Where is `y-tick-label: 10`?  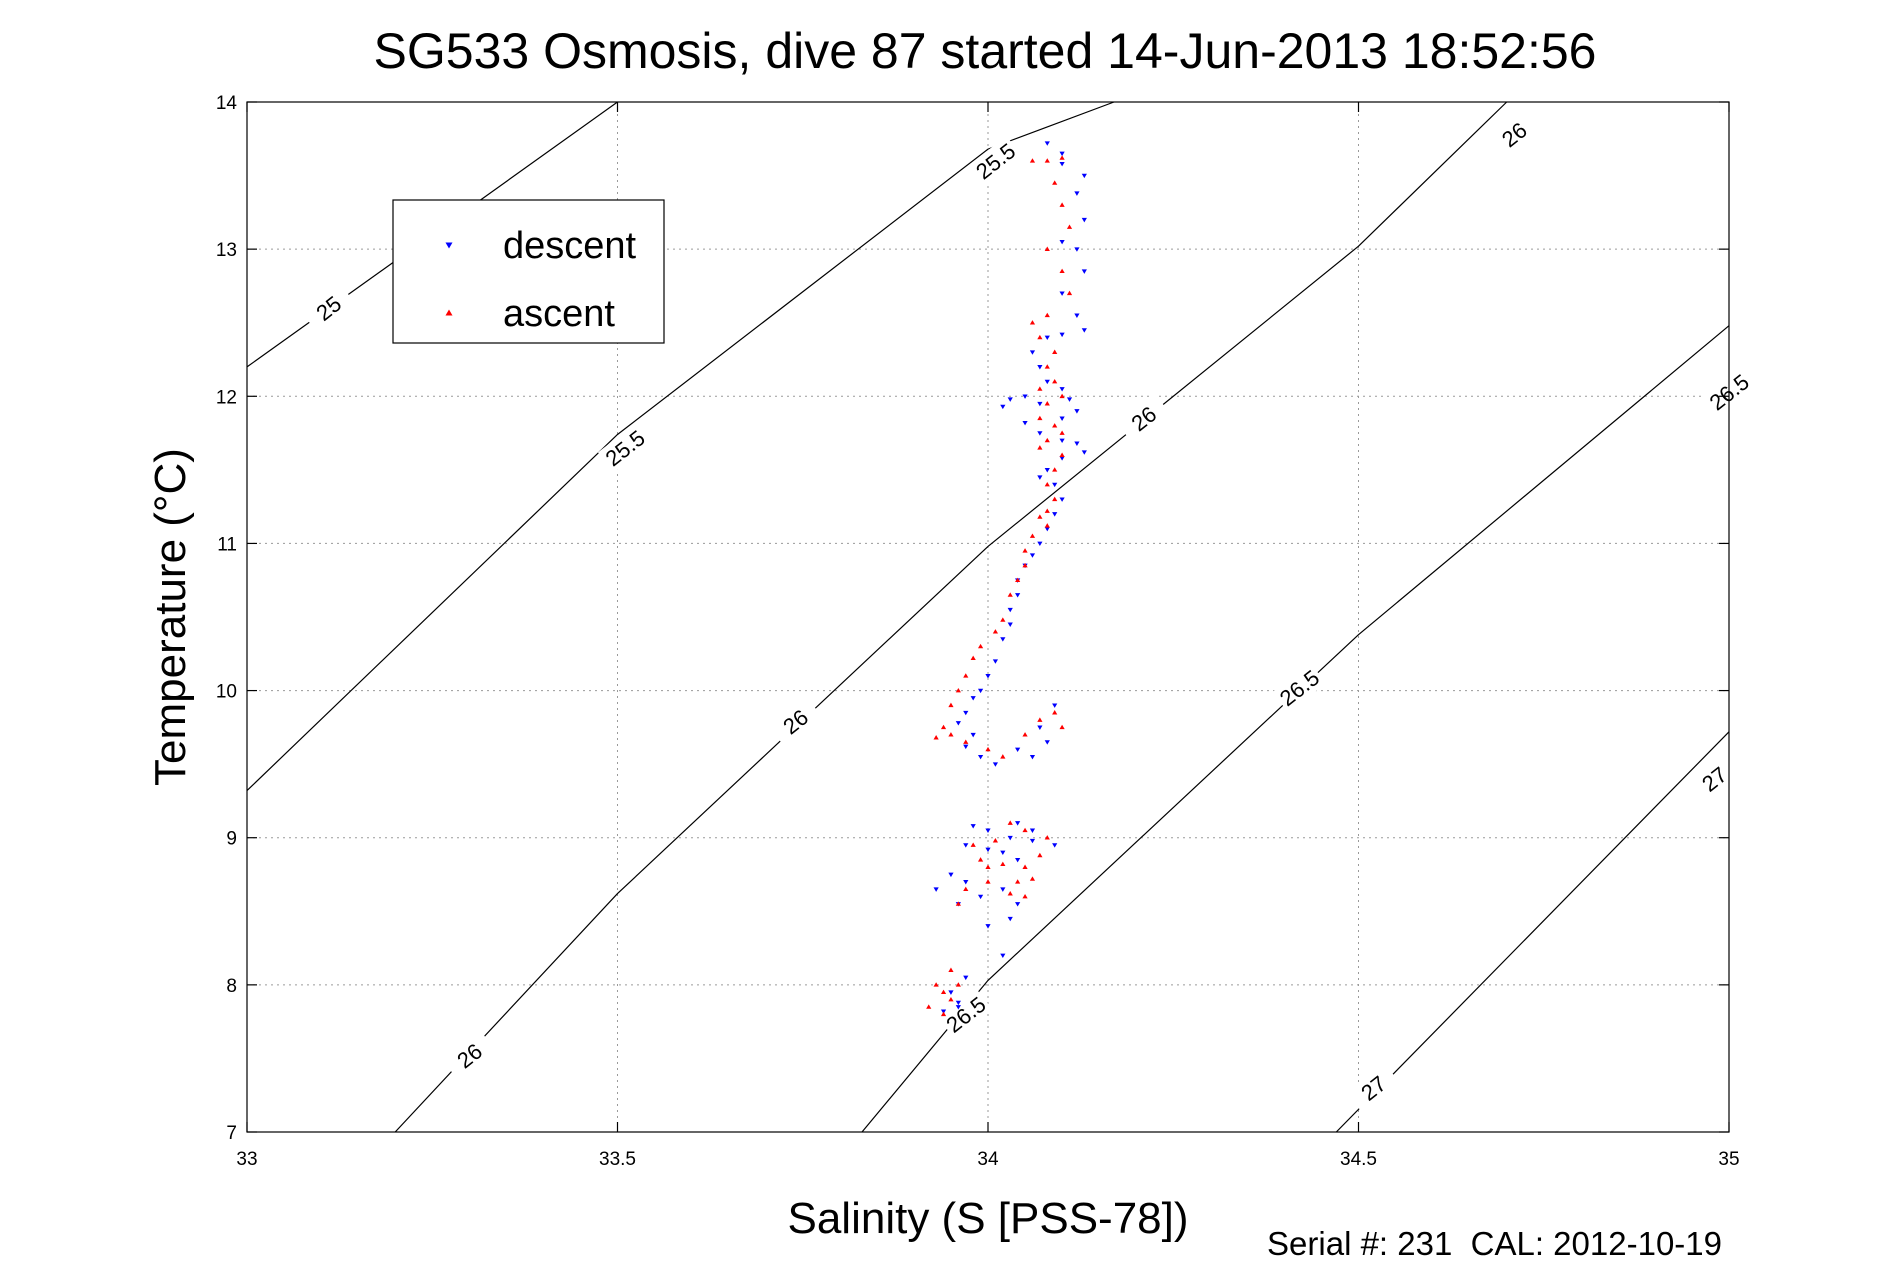
y-tick-label: 10 is located at coordinates (226, 692).